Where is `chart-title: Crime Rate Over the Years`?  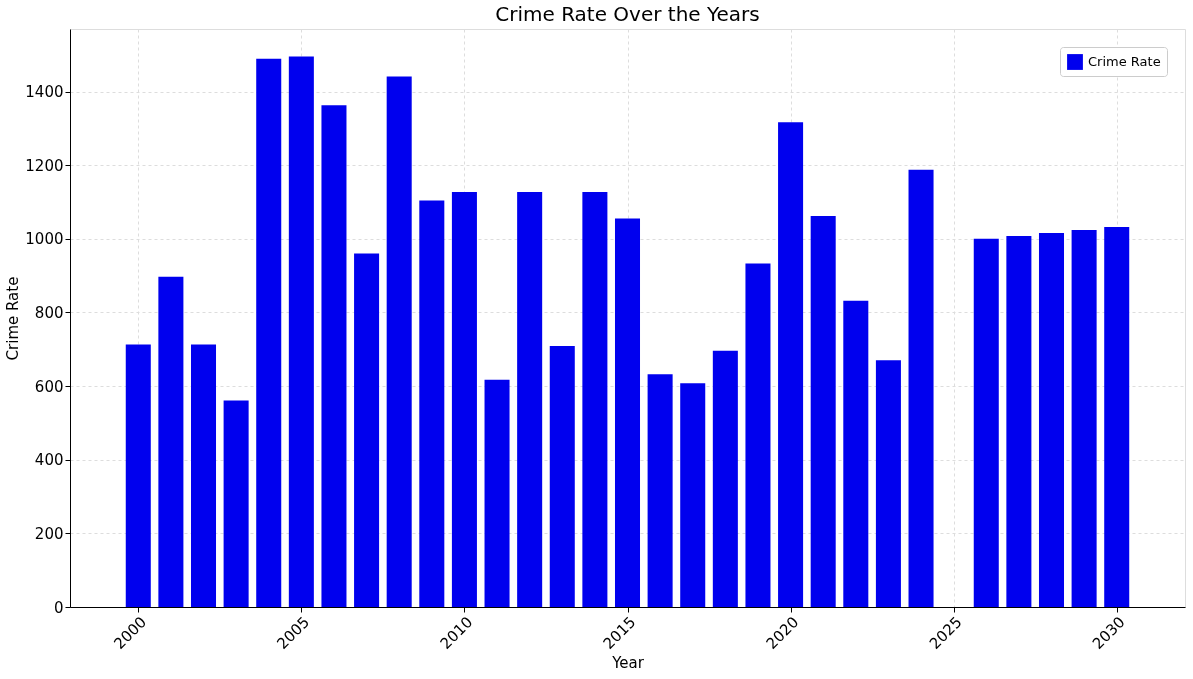
chart-title: Crime Rate Over the Years is located at coordinates (627, 14).